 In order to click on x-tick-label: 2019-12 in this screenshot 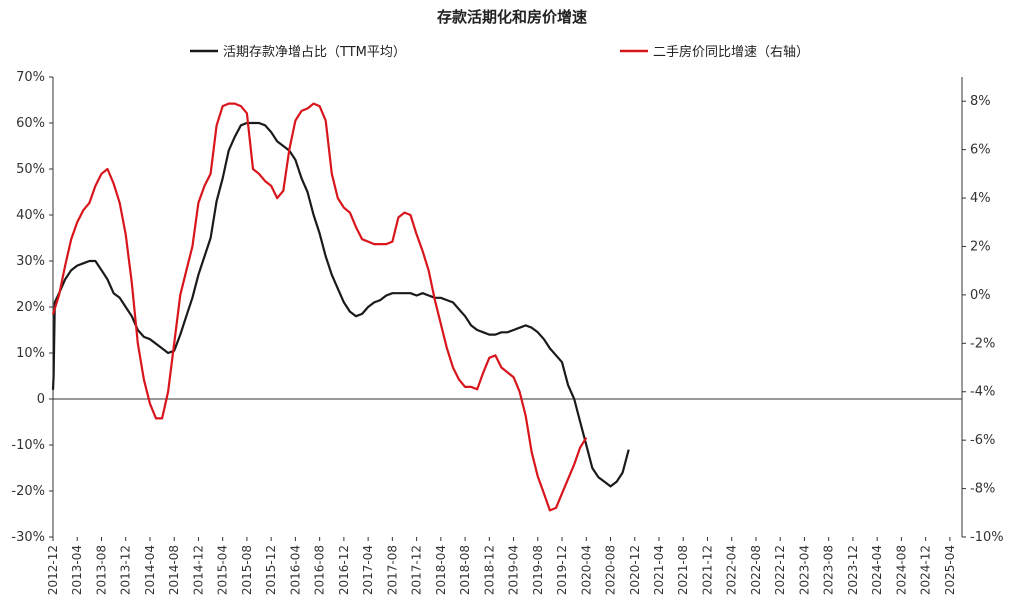, I will do `click(562, 570)`.